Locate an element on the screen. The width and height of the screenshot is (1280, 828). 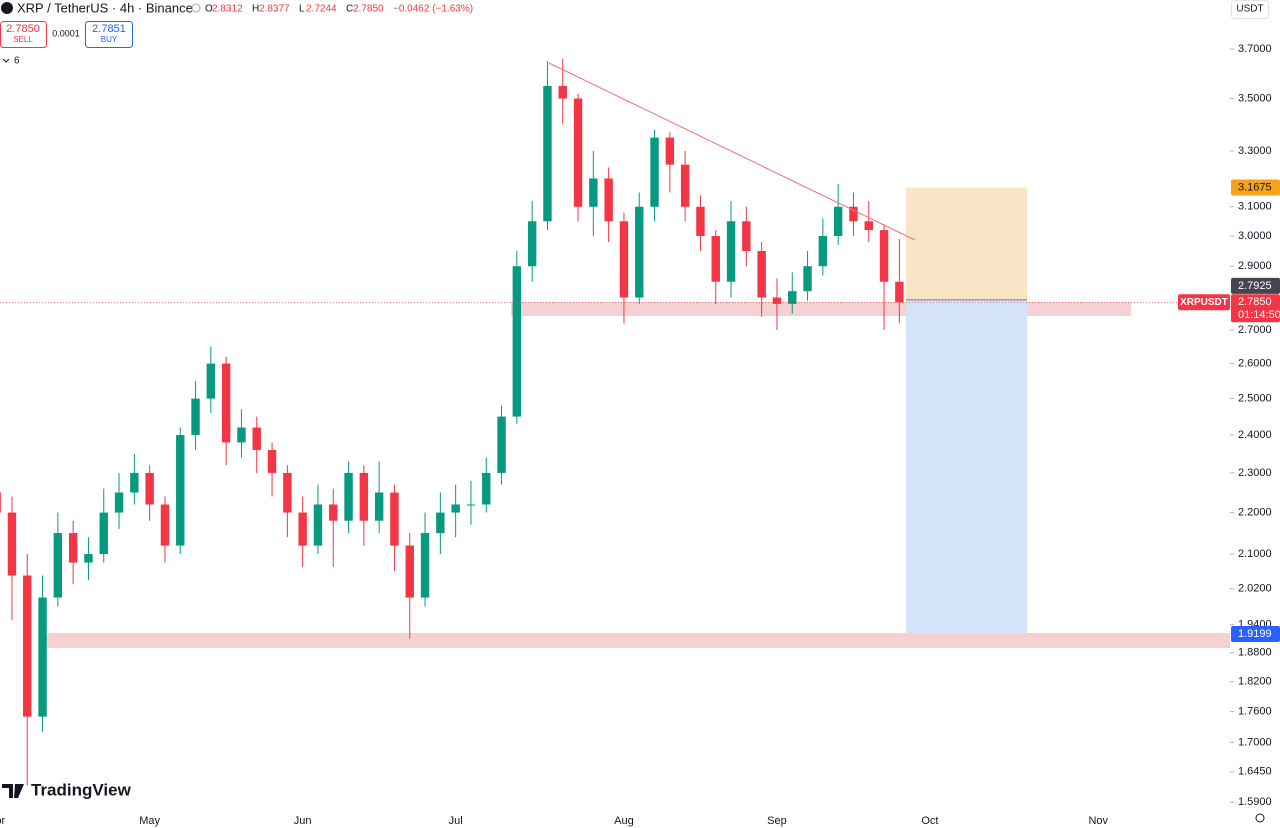
sell-button is located at coordinates (23, 34).